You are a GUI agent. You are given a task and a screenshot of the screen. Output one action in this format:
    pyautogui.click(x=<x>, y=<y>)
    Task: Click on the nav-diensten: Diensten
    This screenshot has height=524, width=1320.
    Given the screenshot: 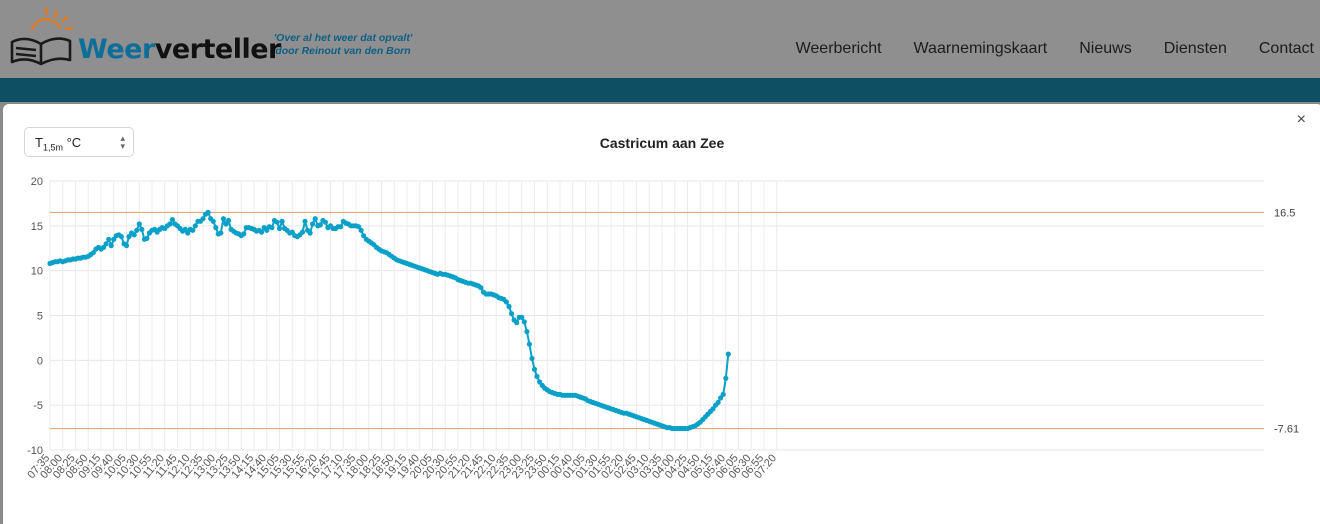 What is the action you would take?
    pyautogui.click(x=1195, y=48)
    